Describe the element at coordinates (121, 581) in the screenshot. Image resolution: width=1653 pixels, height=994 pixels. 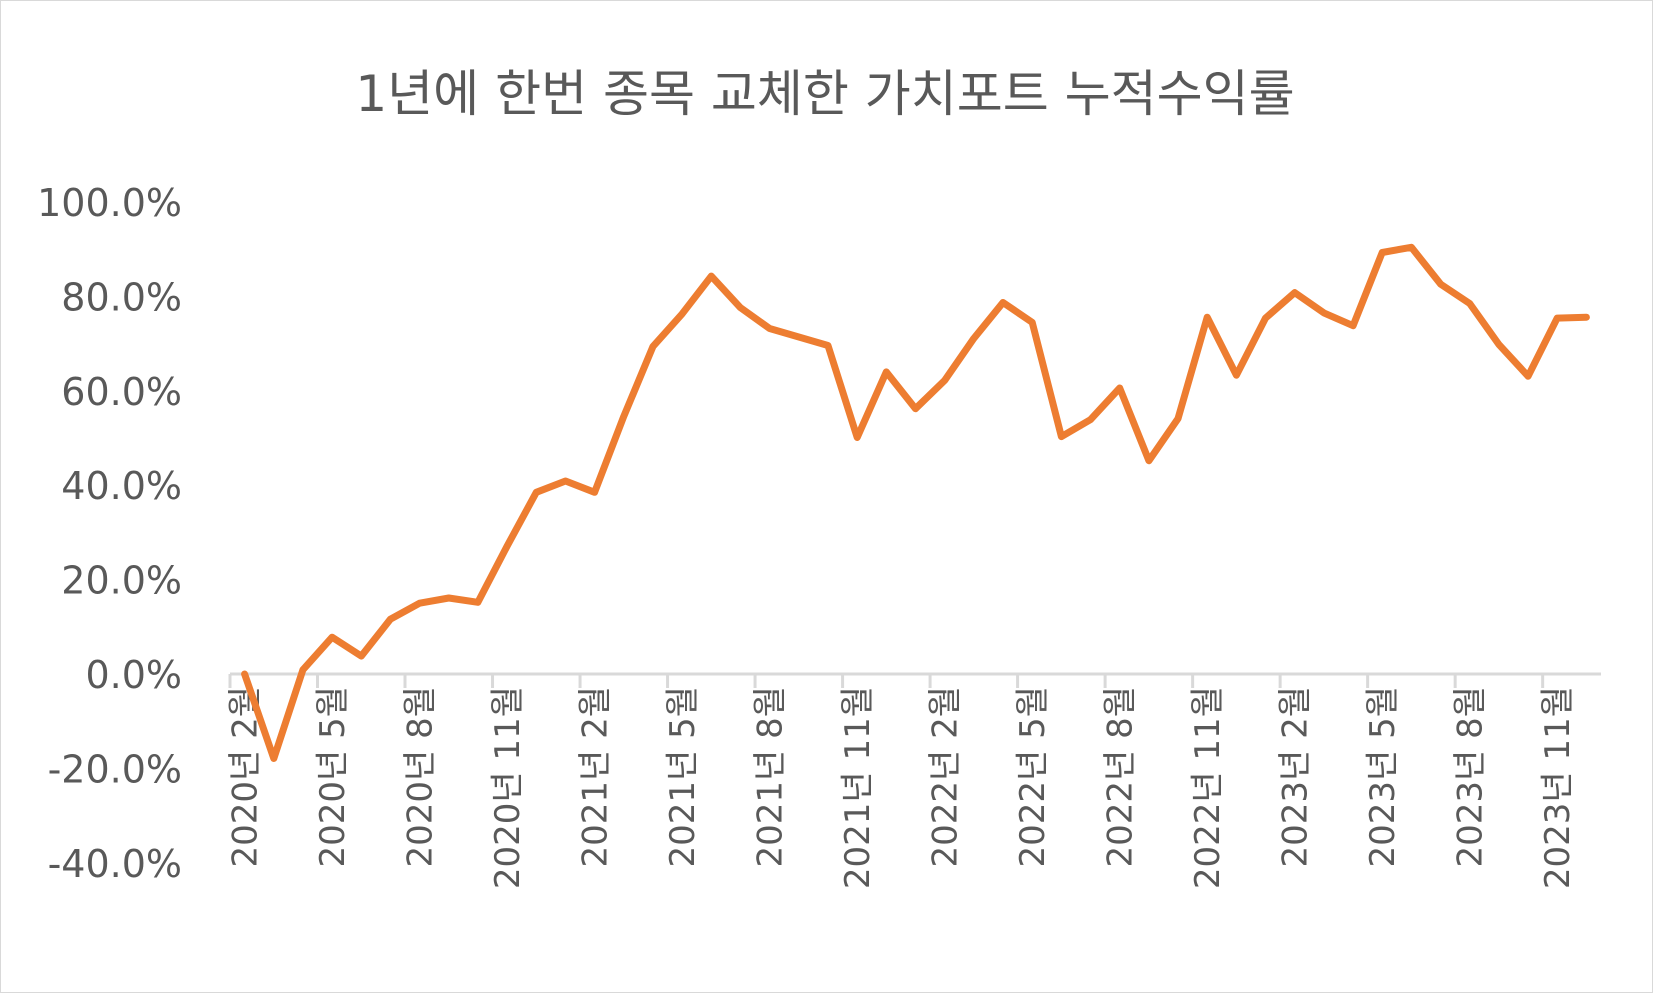
I see `y-tick-label: 20.0%` at that location.